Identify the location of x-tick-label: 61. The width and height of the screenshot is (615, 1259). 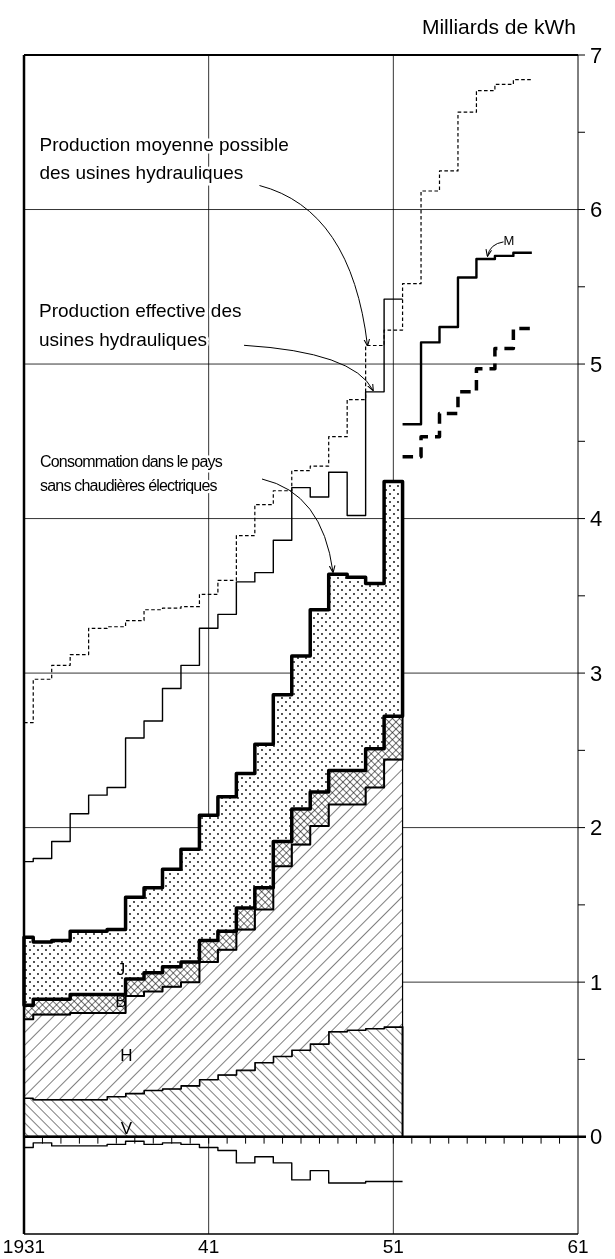
(578, 1246).